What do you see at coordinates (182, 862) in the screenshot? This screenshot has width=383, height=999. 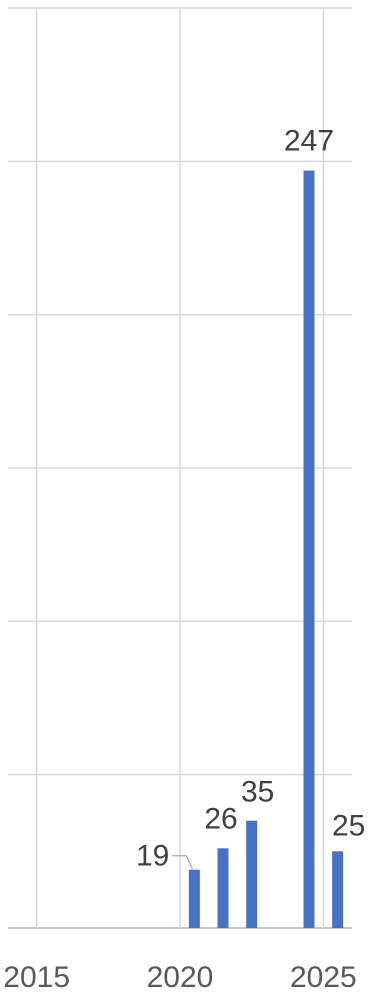 I see `leader-line` at bounding box center [182, 862].